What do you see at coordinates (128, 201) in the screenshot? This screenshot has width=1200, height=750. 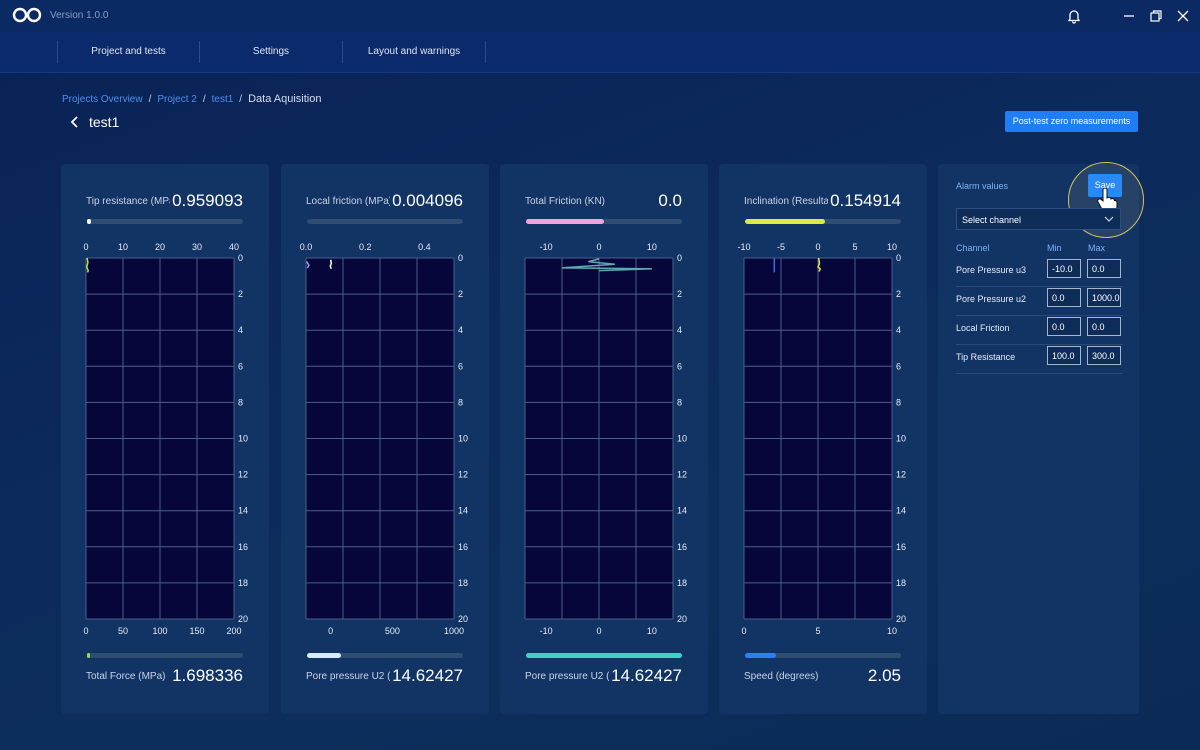 I see `panel-label: Tip resistance (MPa)` at bounding box center [128, 201].